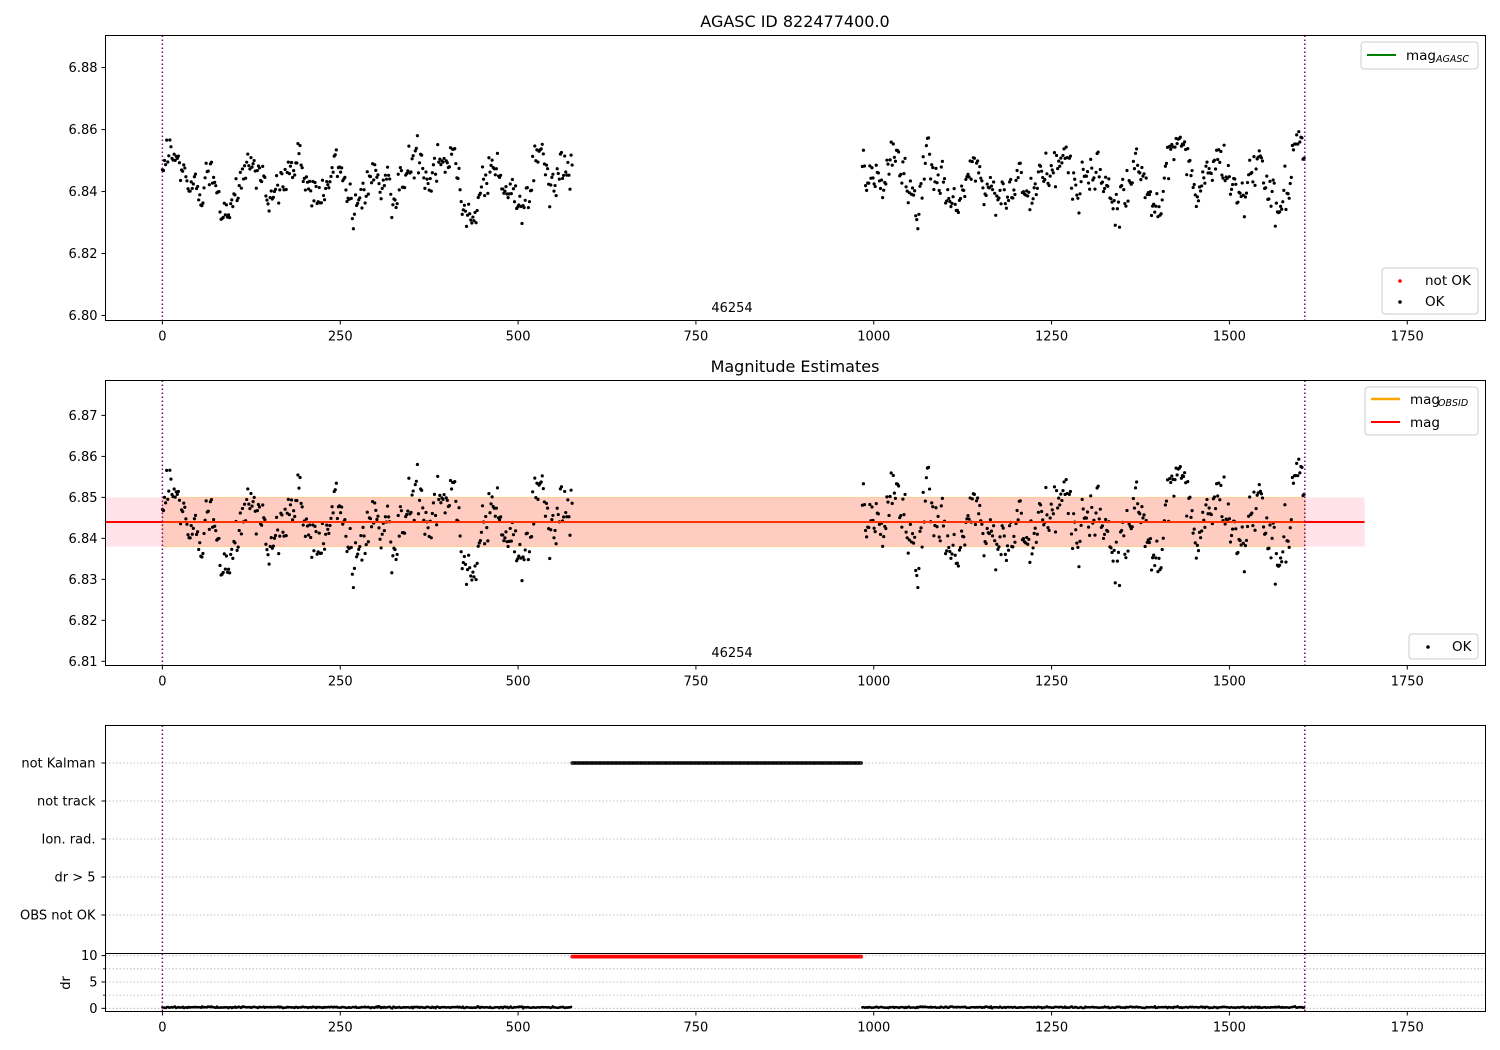  I want to click on y-tick-label: 6.85, so click(83, 498).